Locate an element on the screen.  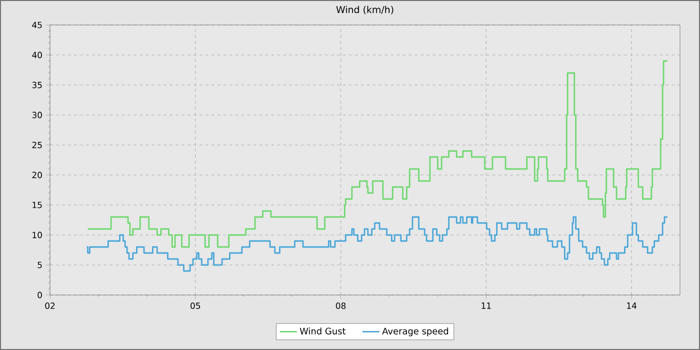
legend-label: Average speed is located at coordinates (415, 332).